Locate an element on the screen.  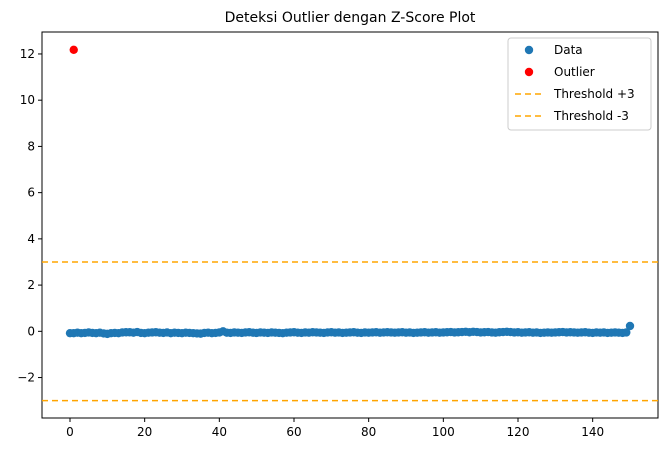
chart-title: Deteksi Outlier dengan Z-Score Plot is located at coordinates (350, 18).